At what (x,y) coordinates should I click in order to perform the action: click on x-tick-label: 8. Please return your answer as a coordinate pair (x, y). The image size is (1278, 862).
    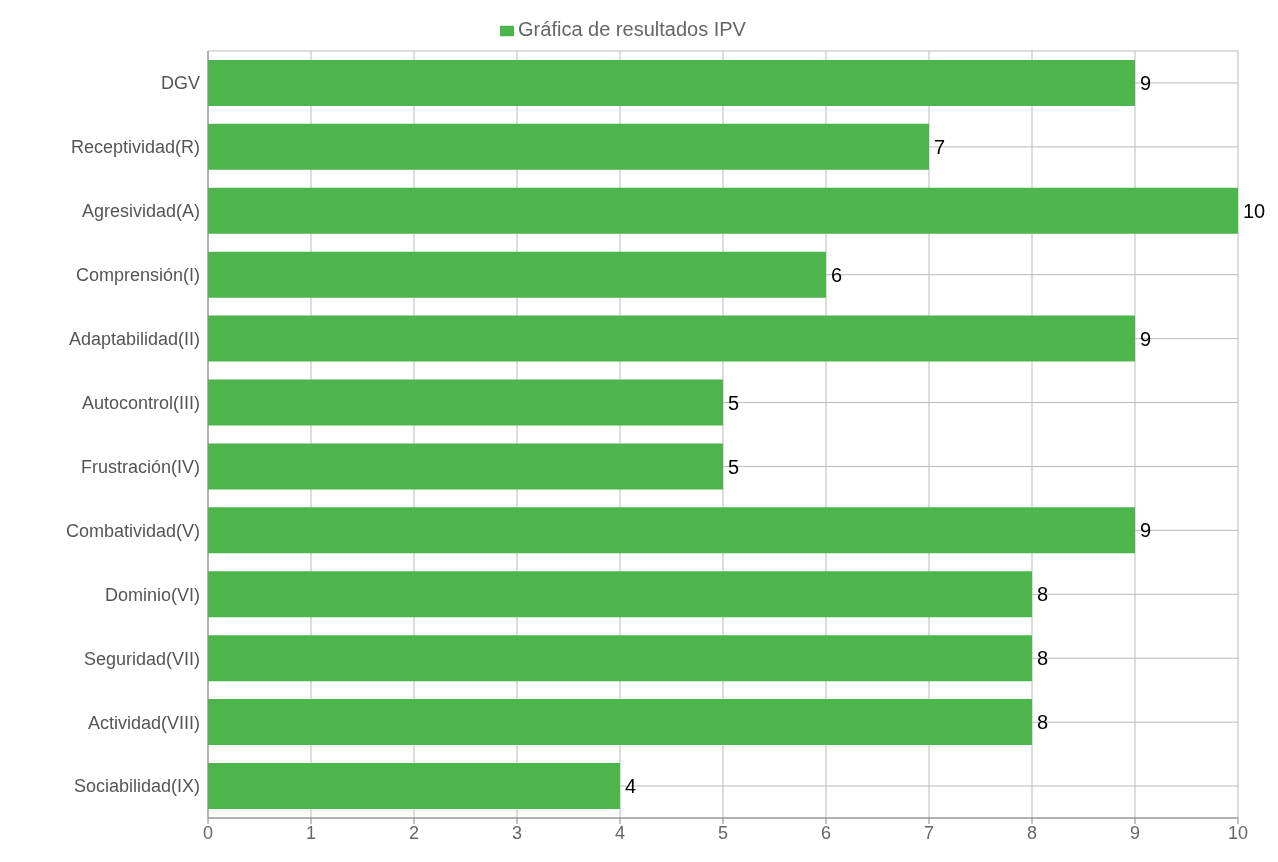
    Looking at the image, I should click on (1032, 832).